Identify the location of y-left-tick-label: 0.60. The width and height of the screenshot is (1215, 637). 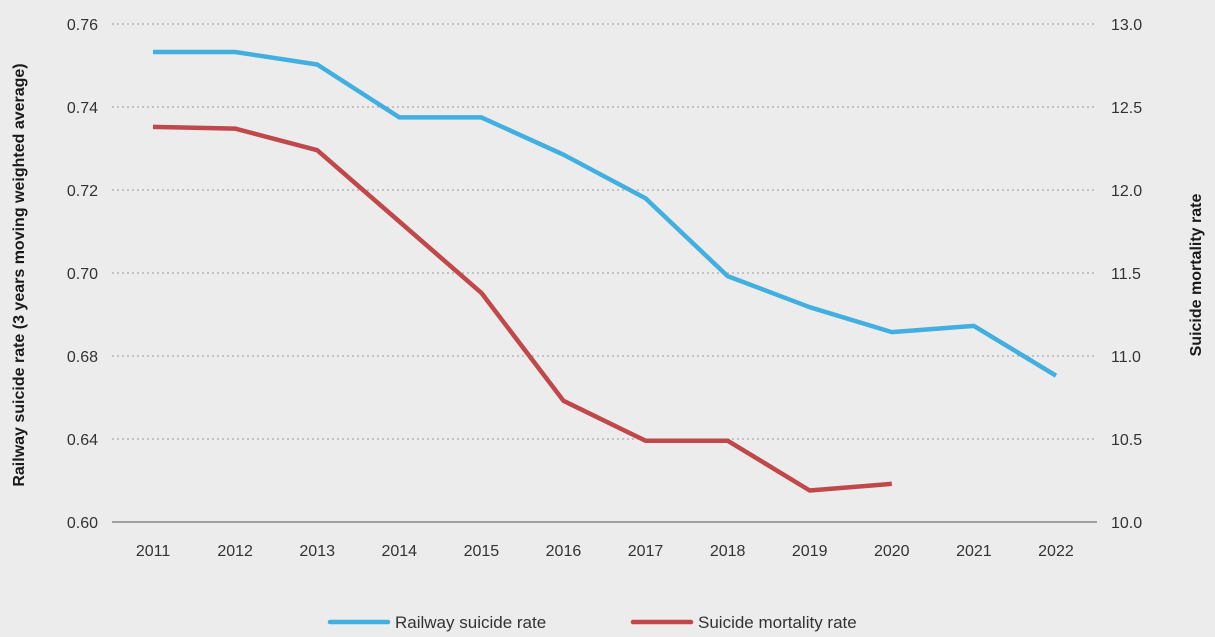
(82, 523).